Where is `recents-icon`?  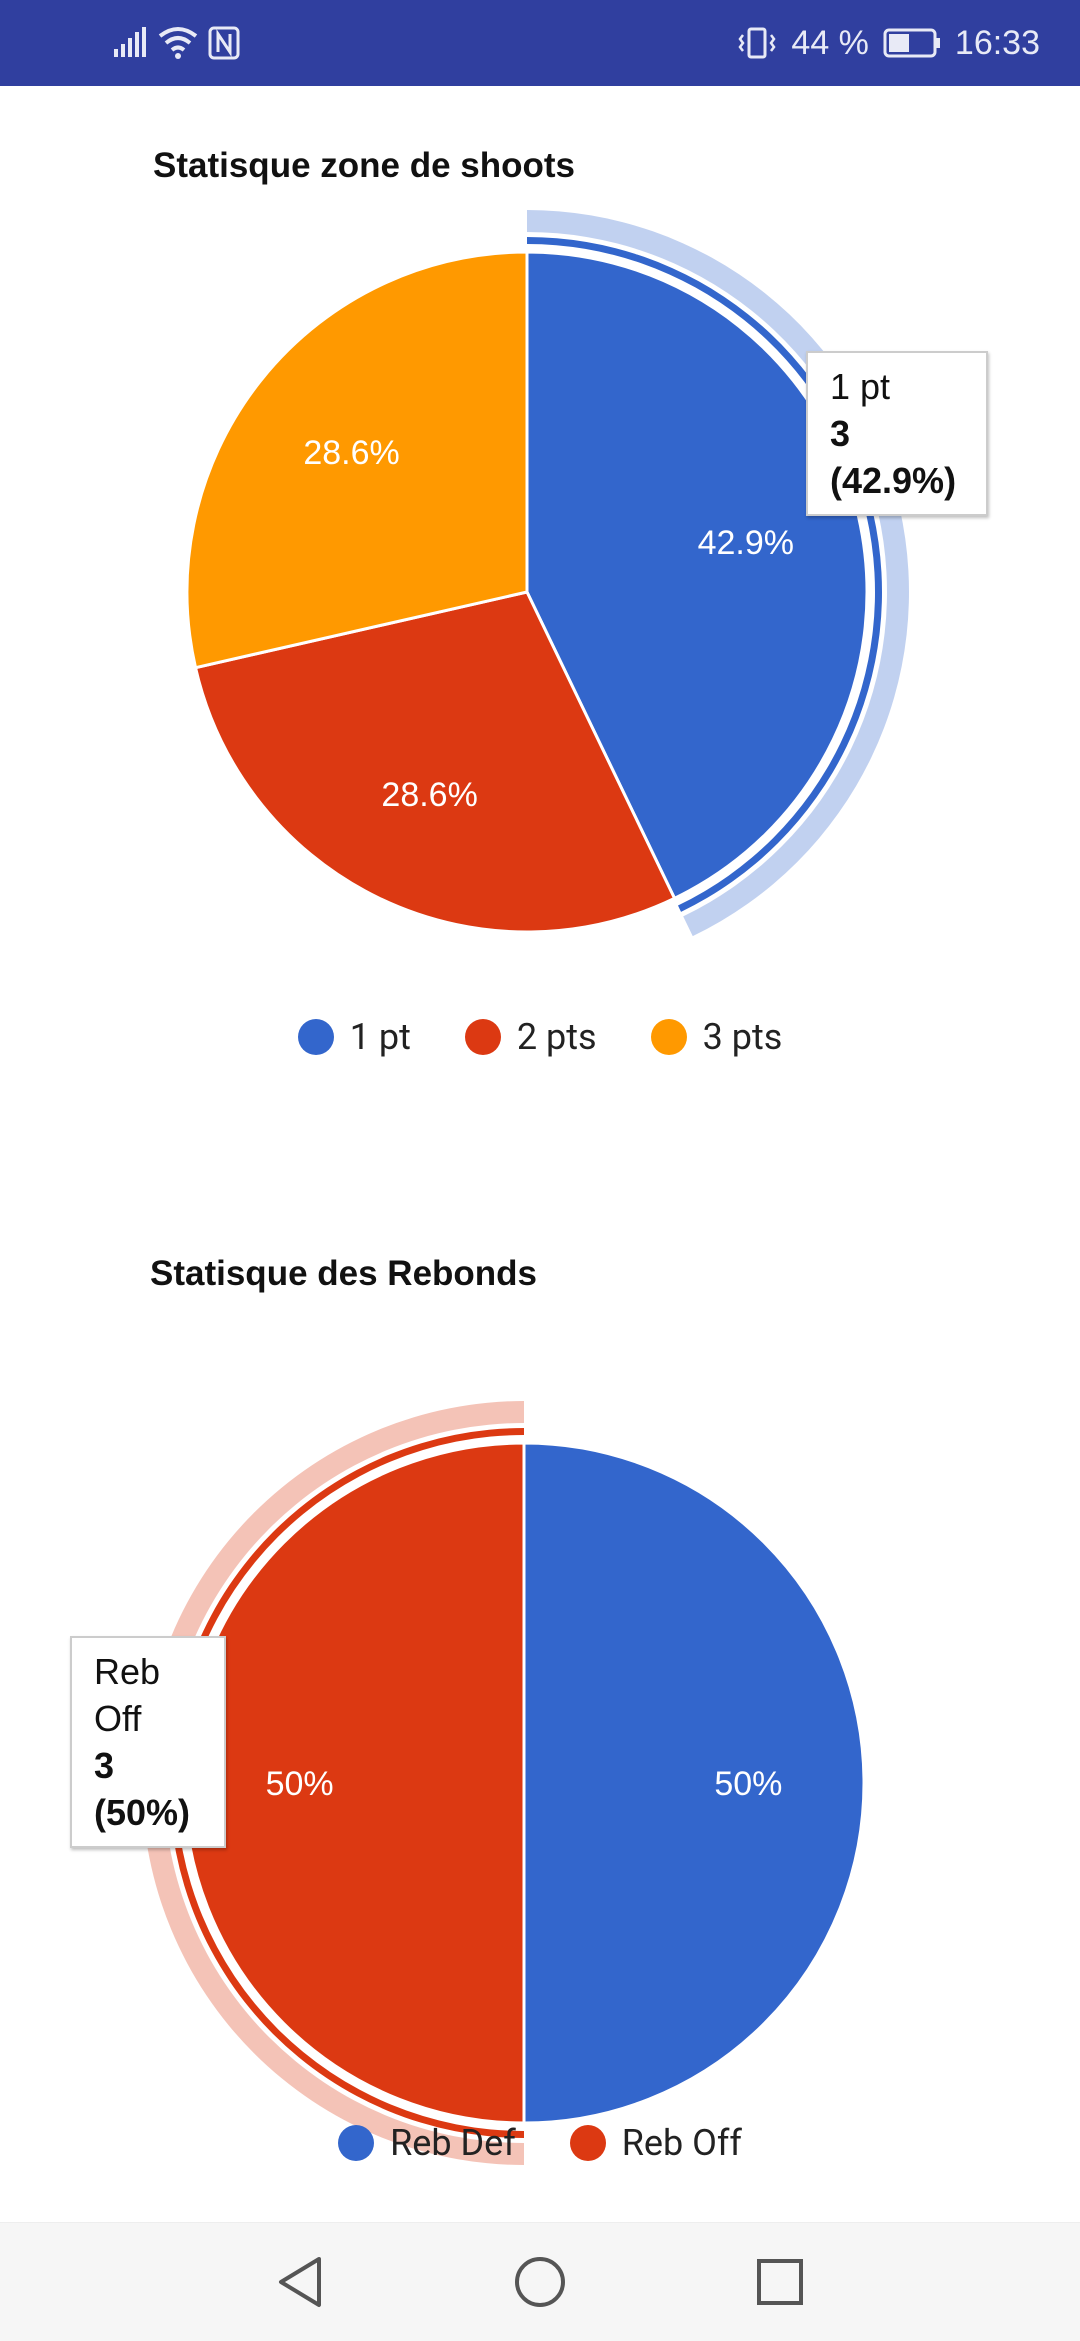
recents-icon is located at coordinates (780, 2282).